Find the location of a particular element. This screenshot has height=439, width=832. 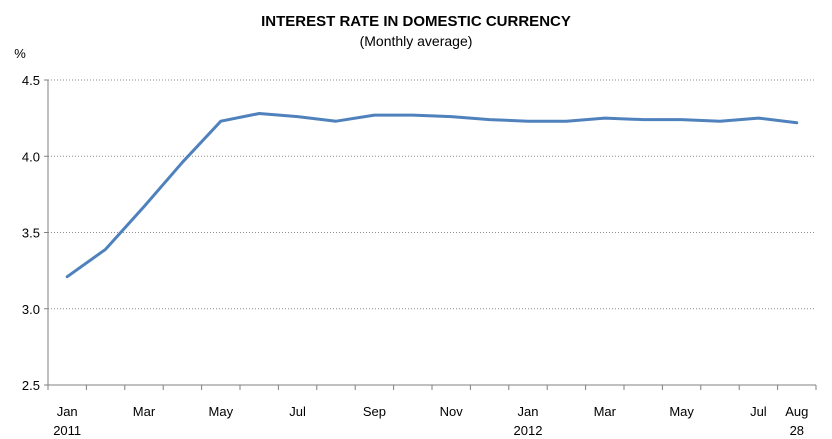

y-tick-label: 2.5 is located at coordinates (31, 385).